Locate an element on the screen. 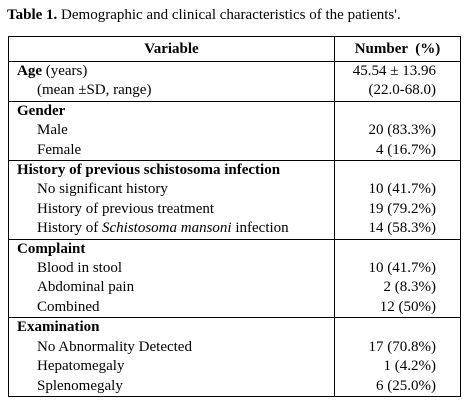  row-value: 2 (8.3%) is located at coordinates (410, 287).